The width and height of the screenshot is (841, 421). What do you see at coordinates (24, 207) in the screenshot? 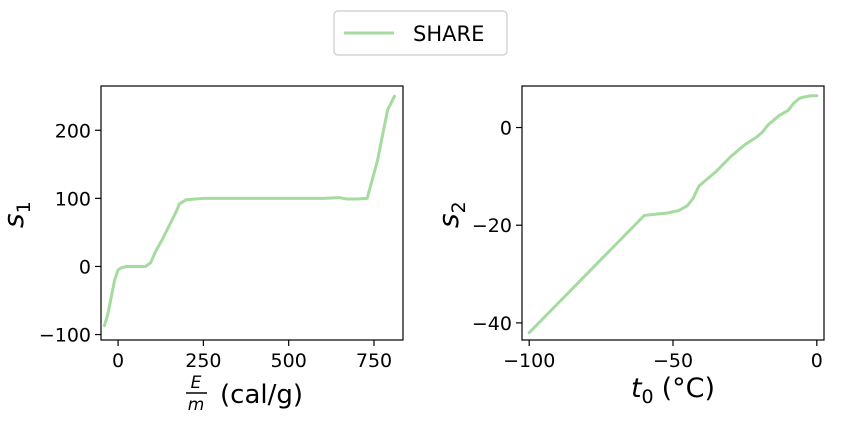
I see `left-y-axis-label-sub: 1` at bounding box center [24, 207].